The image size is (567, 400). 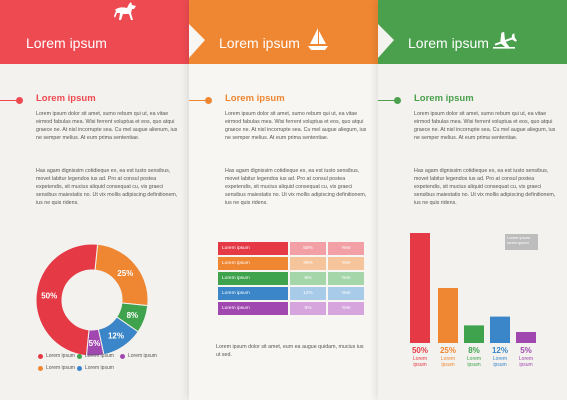 What do you see at coordinates (67, 300) in the screenshot?
I see `donut-slice` at bounding box center [67, 300].